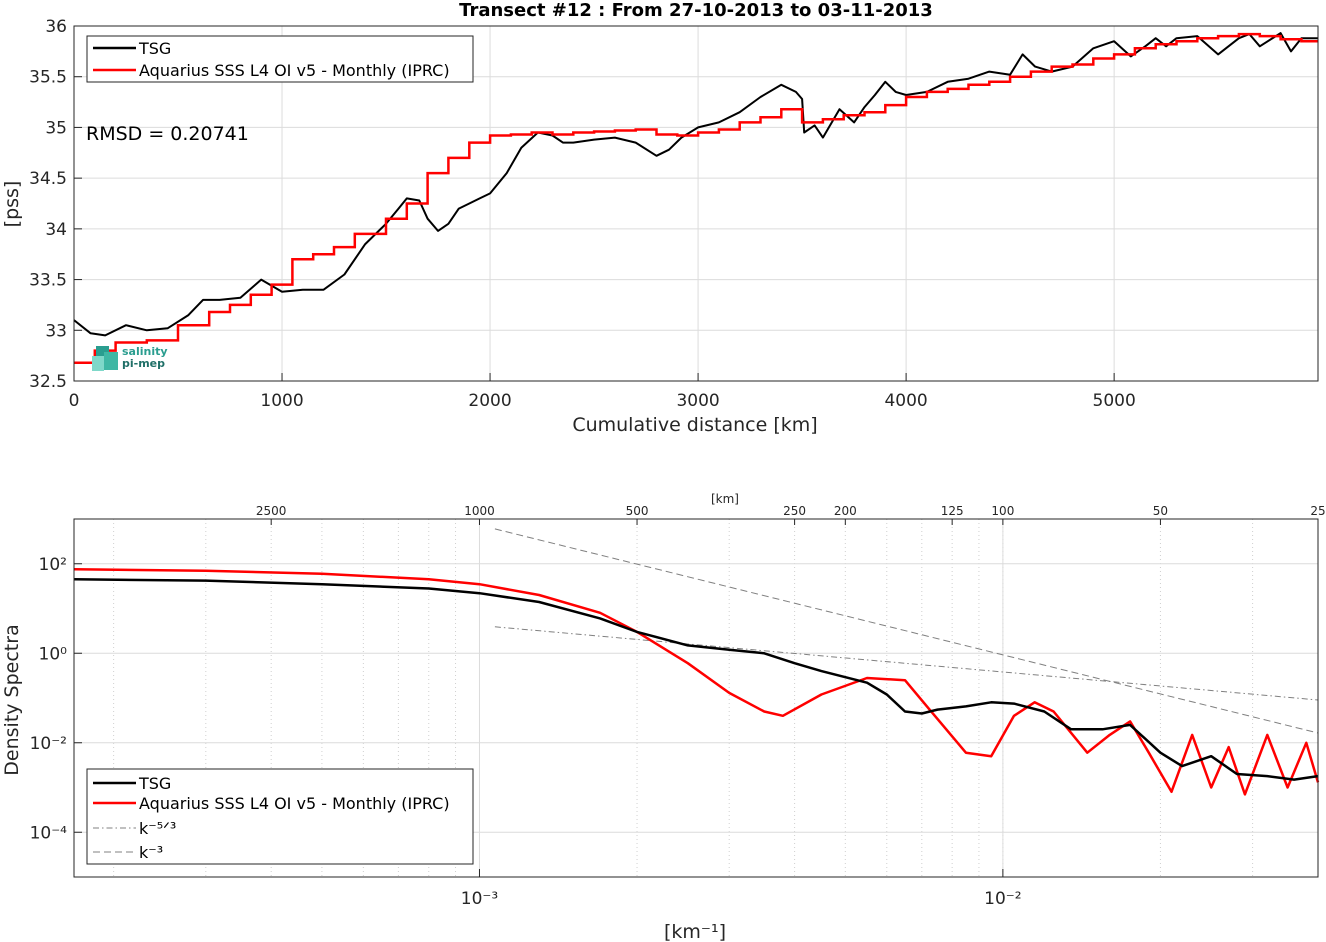  I want to click on chart1-ytick-label: 36, so click(56, 27).